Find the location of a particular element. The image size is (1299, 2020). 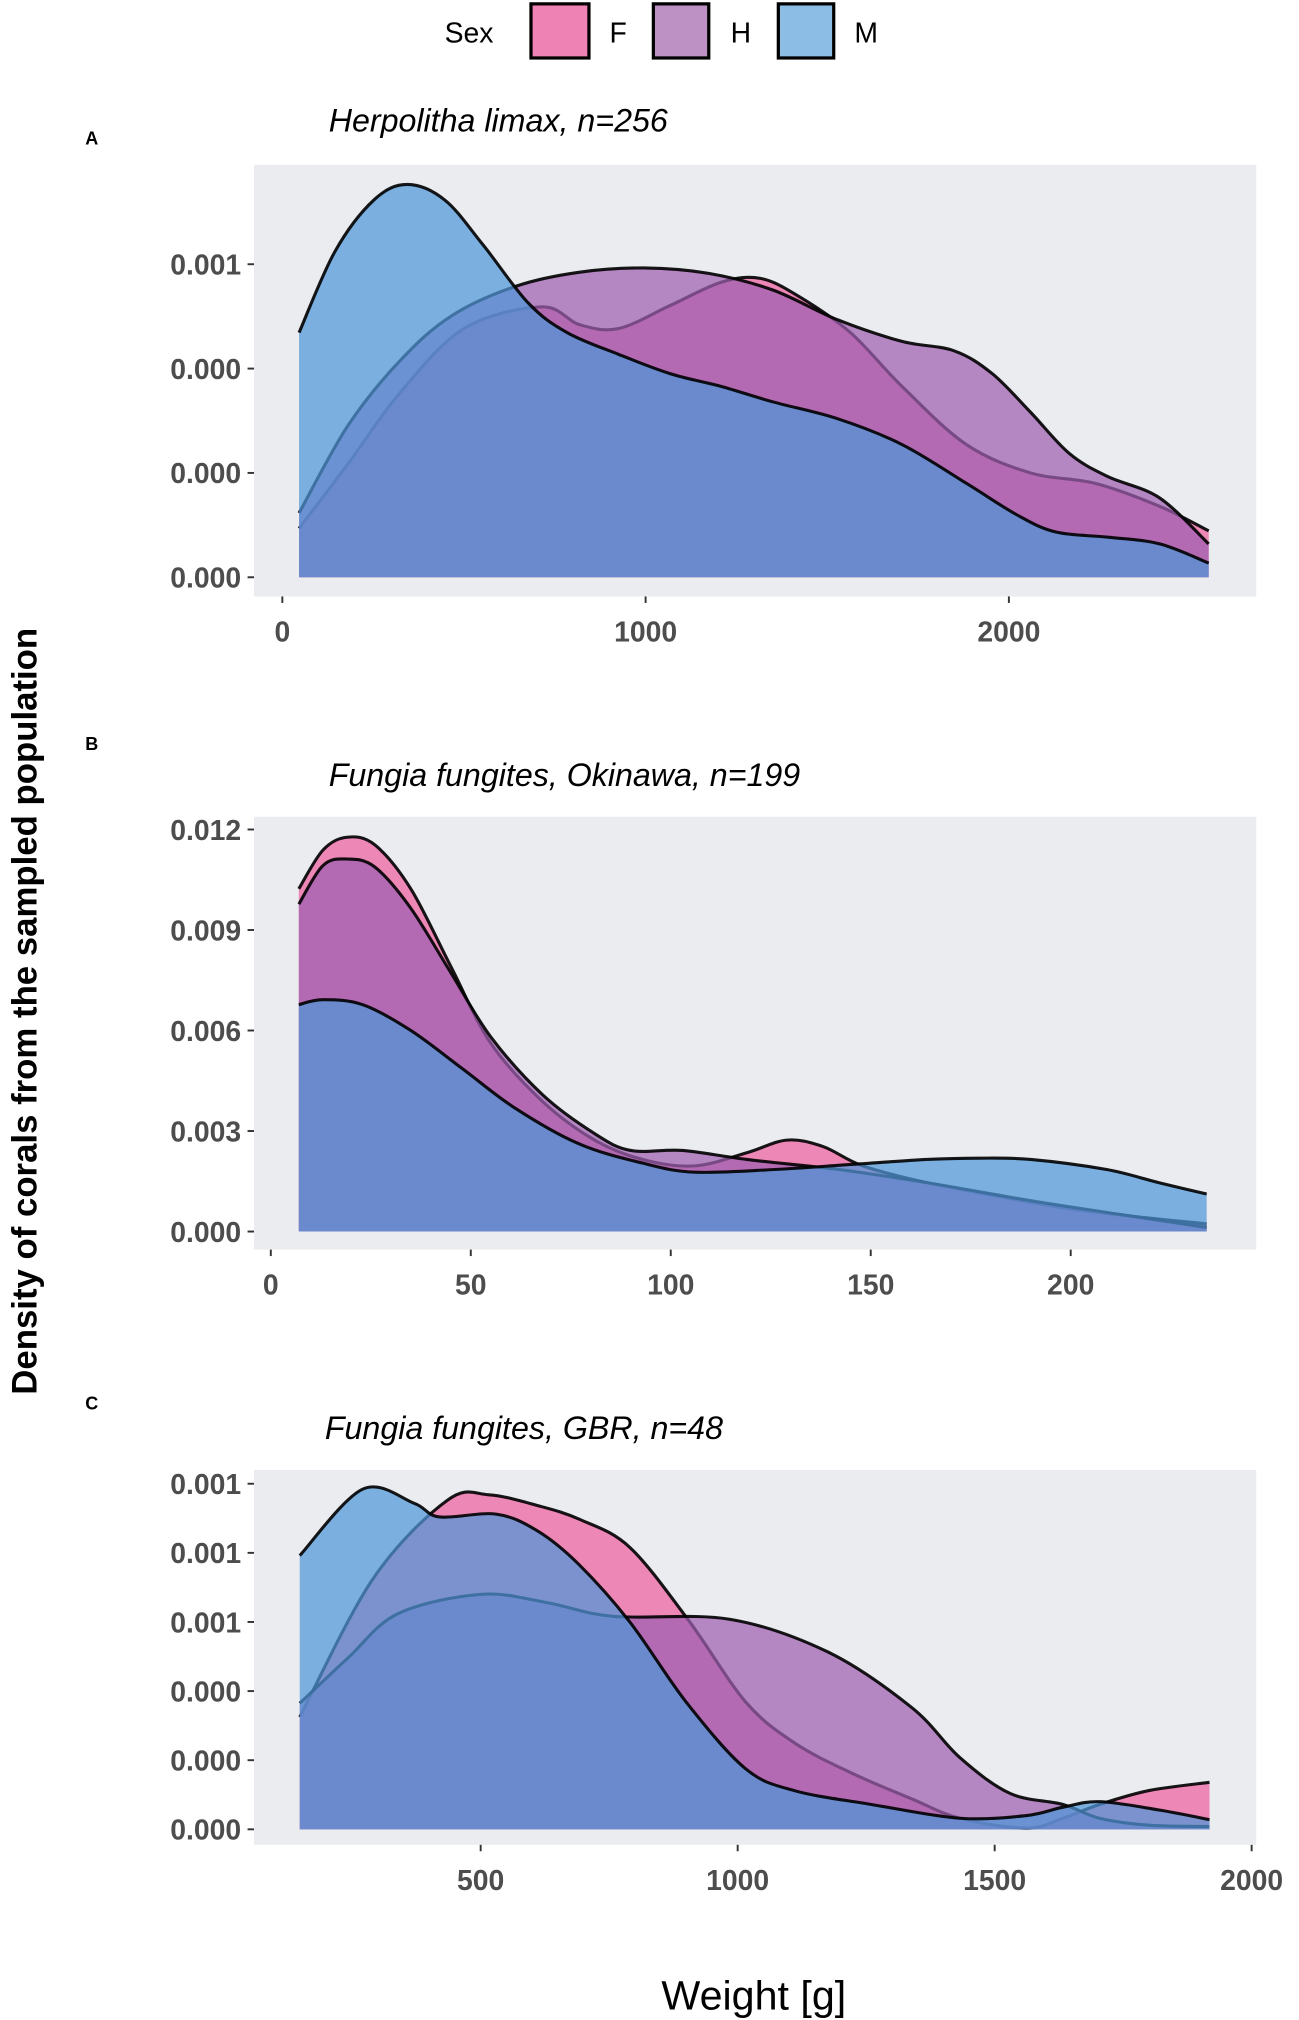

panel-title: Fungia fungites, Okinawa, n=199 is located at coordinates (565, 775).